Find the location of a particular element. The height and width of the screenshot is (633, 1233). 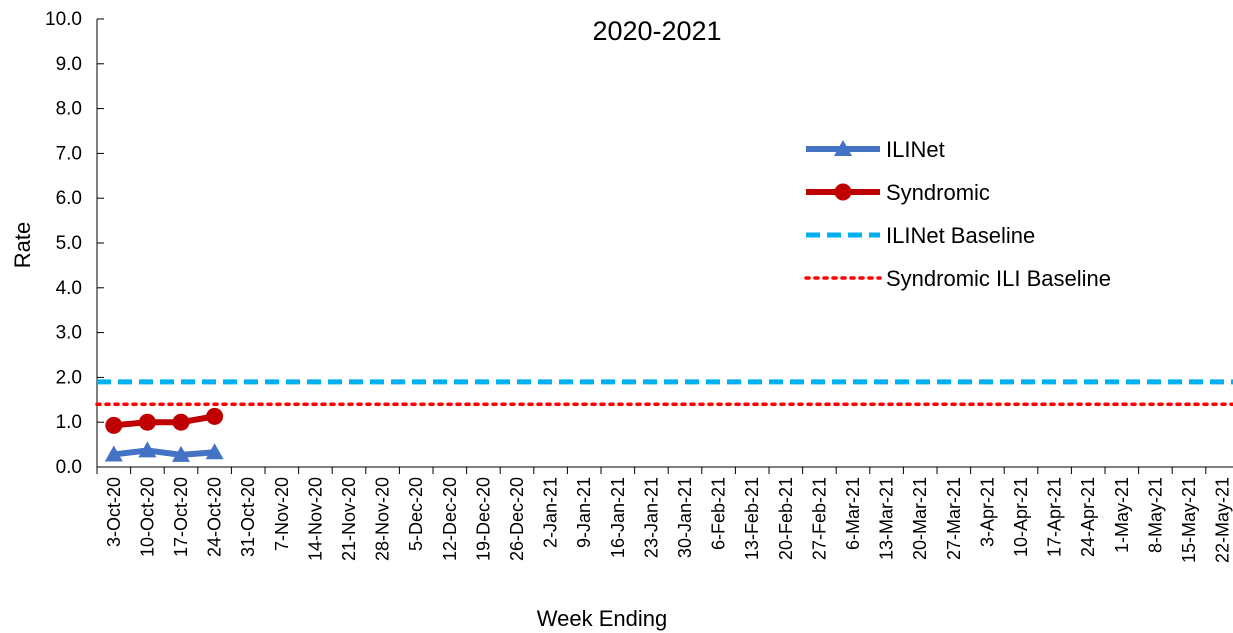

x-tick-label: 22-May-21 is located at coordinates (1223, 520).